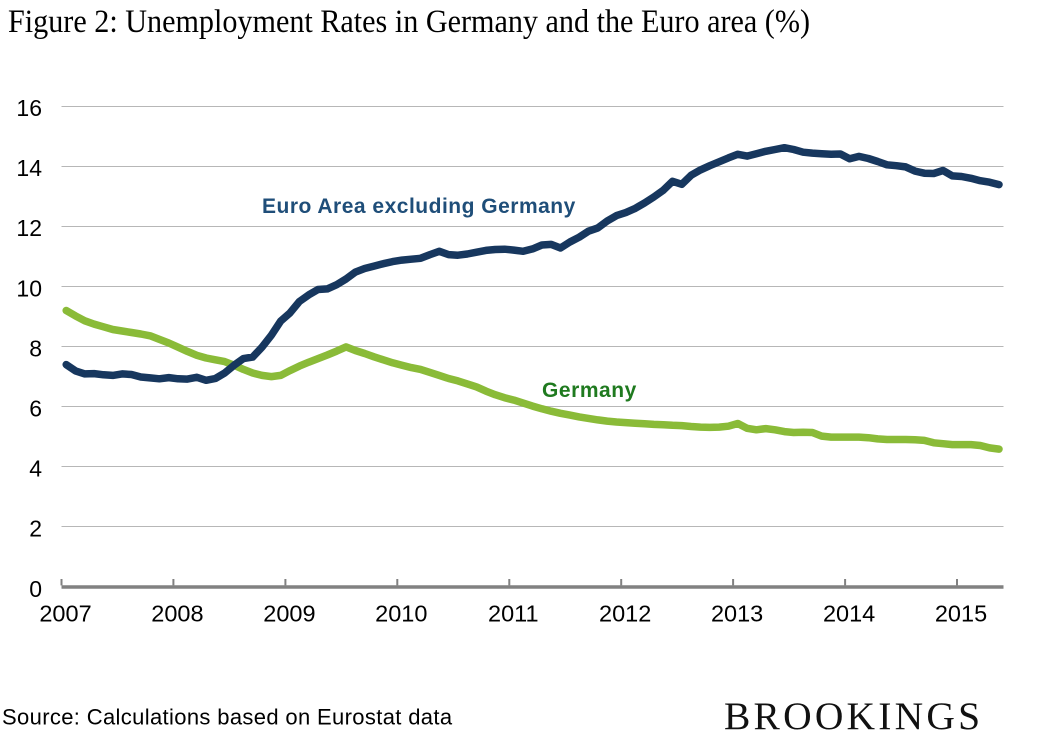 Image resolution: width=1040 pixels, height=743 pixels. What do you see at coordinates (961, 614) in the screenshot?
I see `svg-text: 2015` at bounding box center [961, 614].